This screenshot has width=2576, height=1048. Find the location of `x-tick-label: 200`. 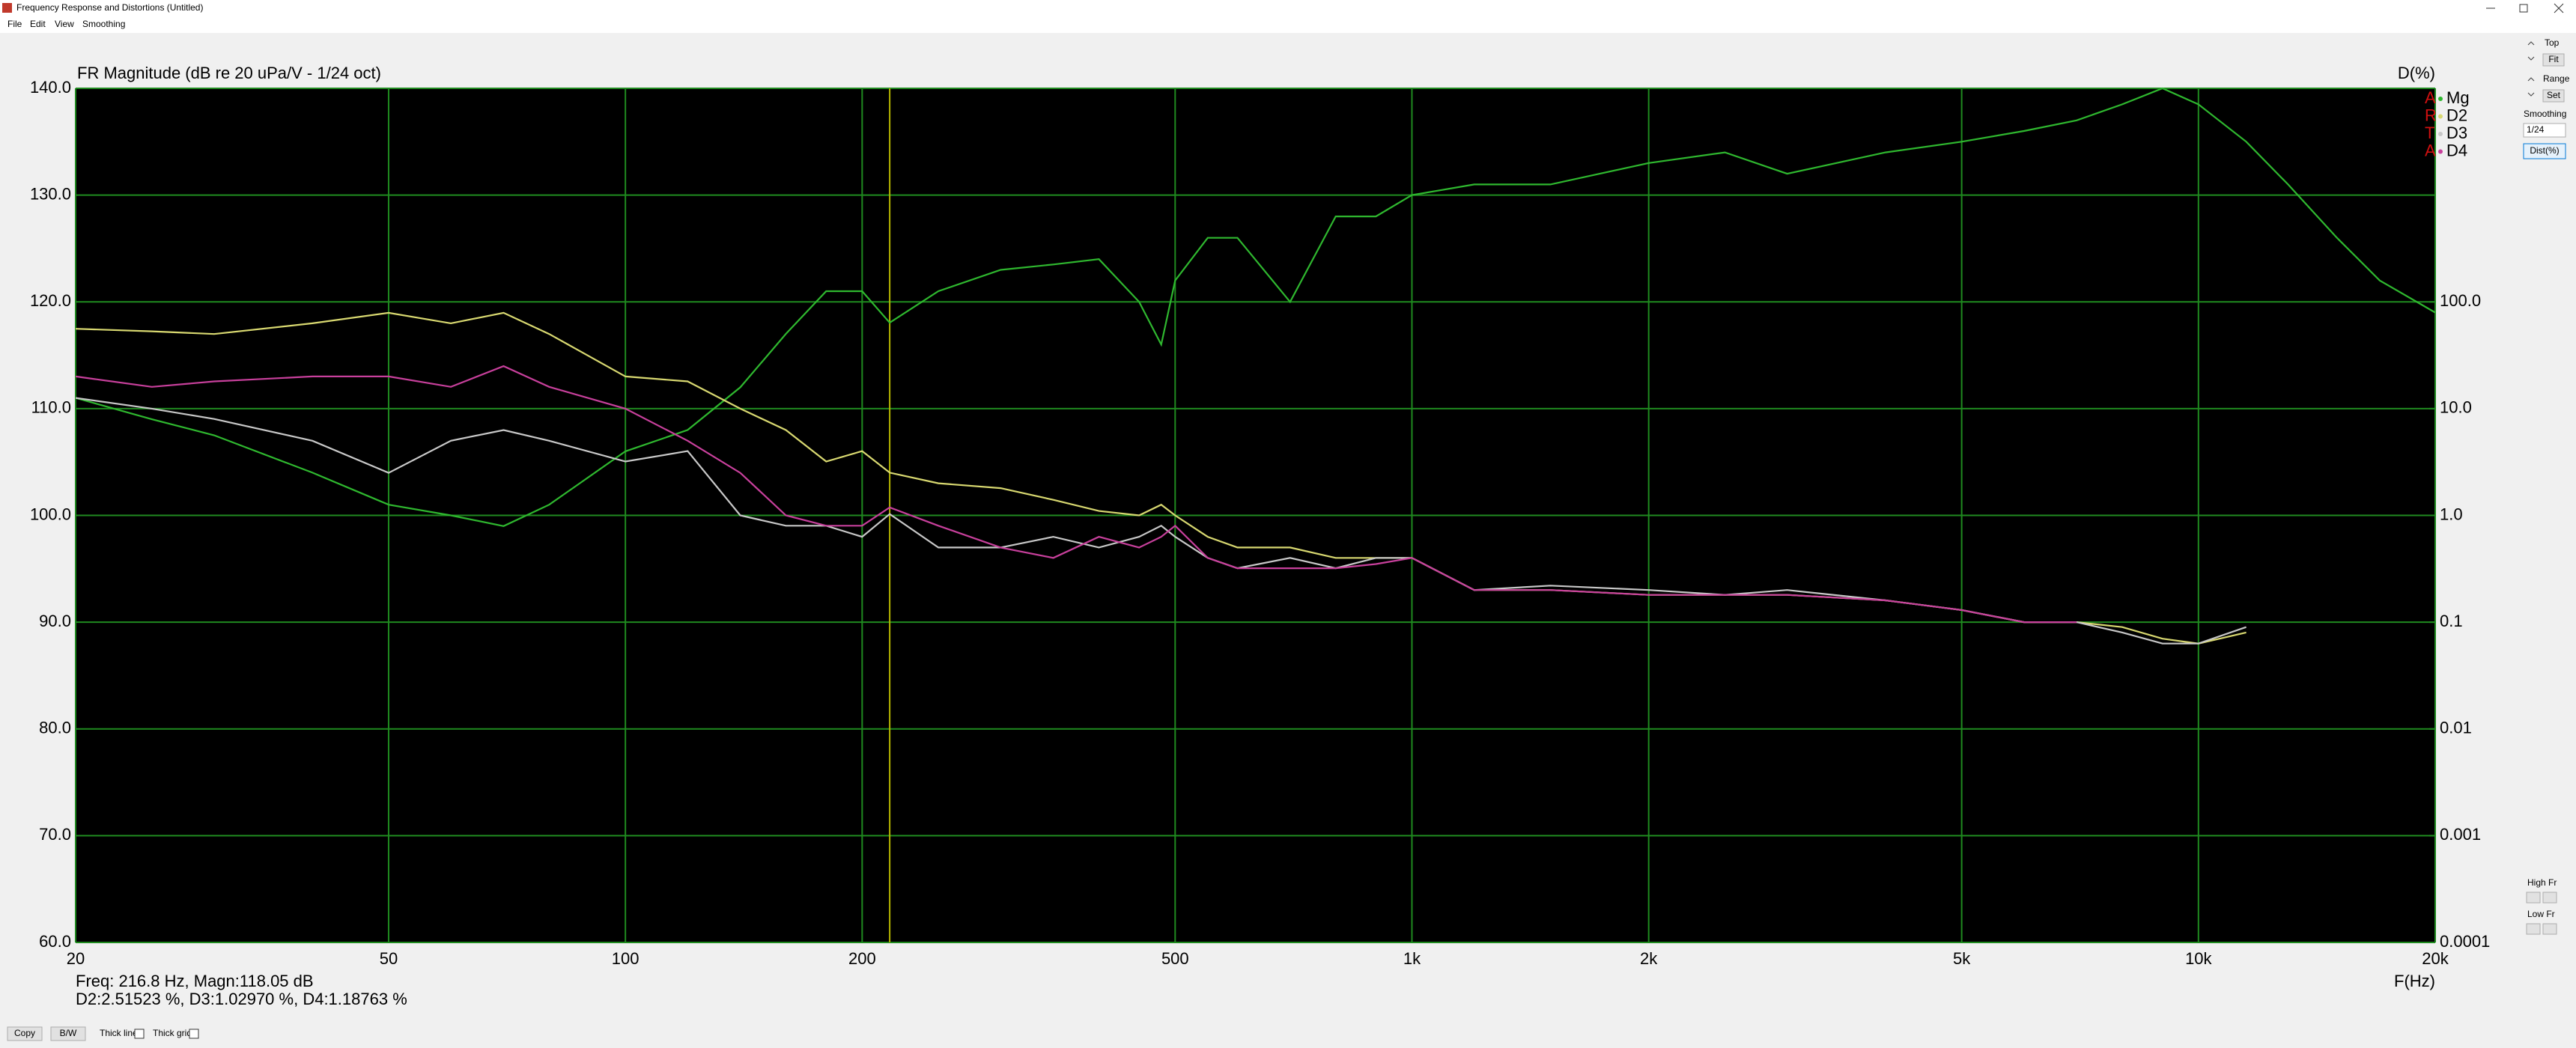

x-tick-label: 200 is located at coordinates (862, 958).